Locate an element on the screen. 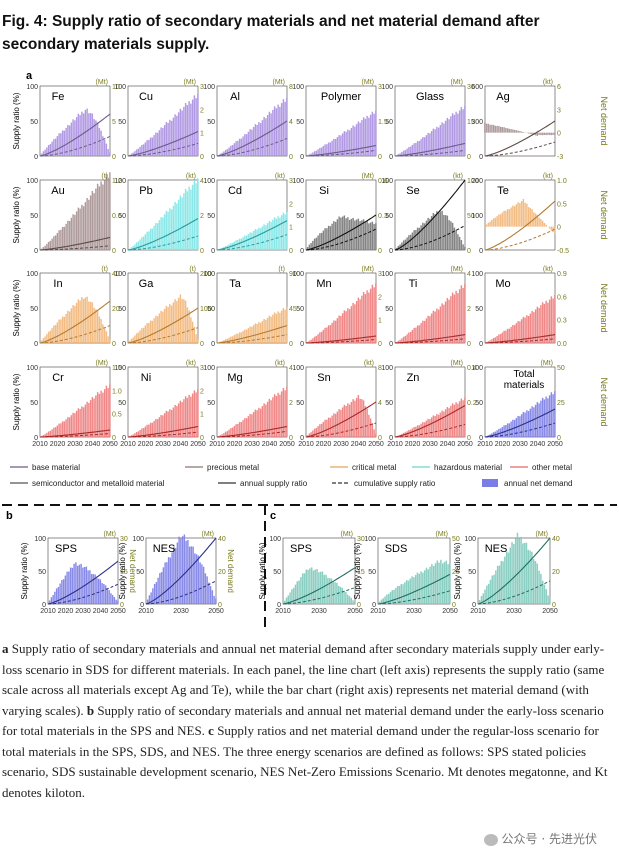 This screenshot has height=858, width=619. x-tick-label: 2040 is located at coordinates (538, 444).